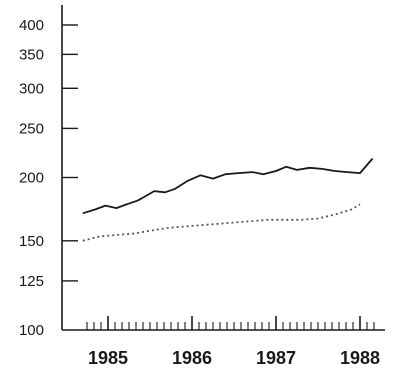  Describe the element at coordinates (360, 358) in the screenshot. I see `x-tick-label-1988: 1988` at that location.